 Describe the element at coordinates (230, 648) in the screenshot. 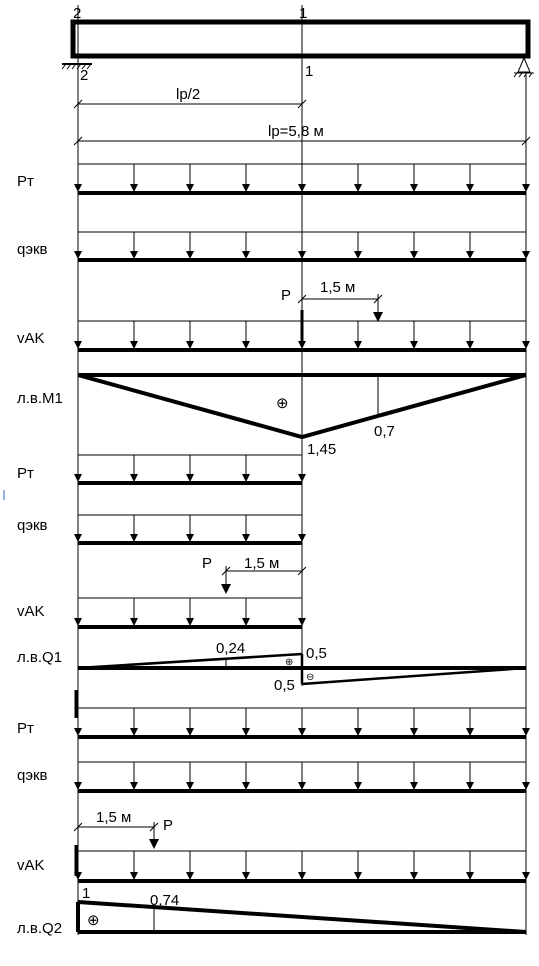

I see `q1-p-value: 0,24` at that location.